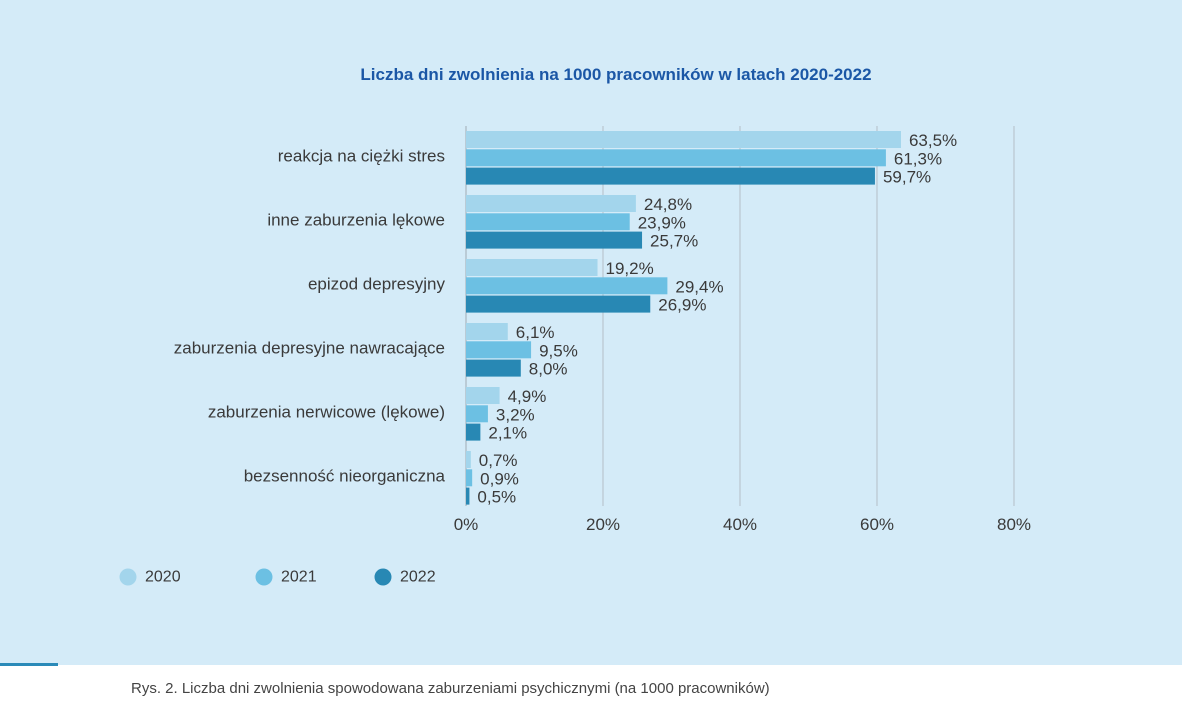 This screenshot has height=710, width=1182. What do you see at coordinates (496, 497) in the screenshot?
I see `value-label: 0,5%` at bounding box center [496, 497].